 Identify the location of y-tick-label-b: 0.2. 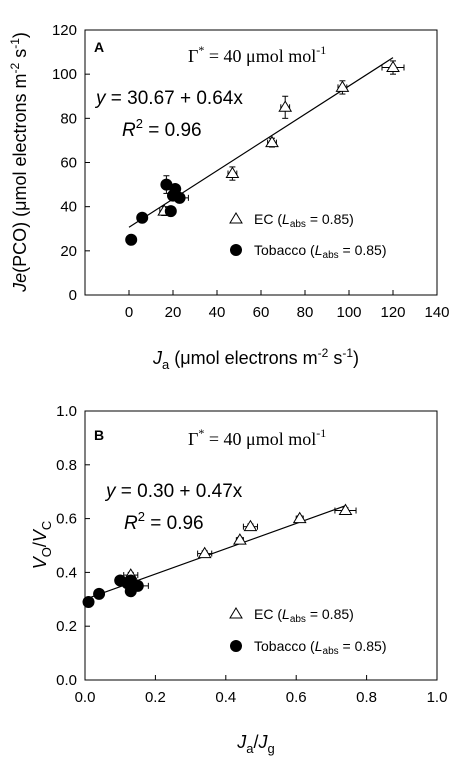
(66, 626).